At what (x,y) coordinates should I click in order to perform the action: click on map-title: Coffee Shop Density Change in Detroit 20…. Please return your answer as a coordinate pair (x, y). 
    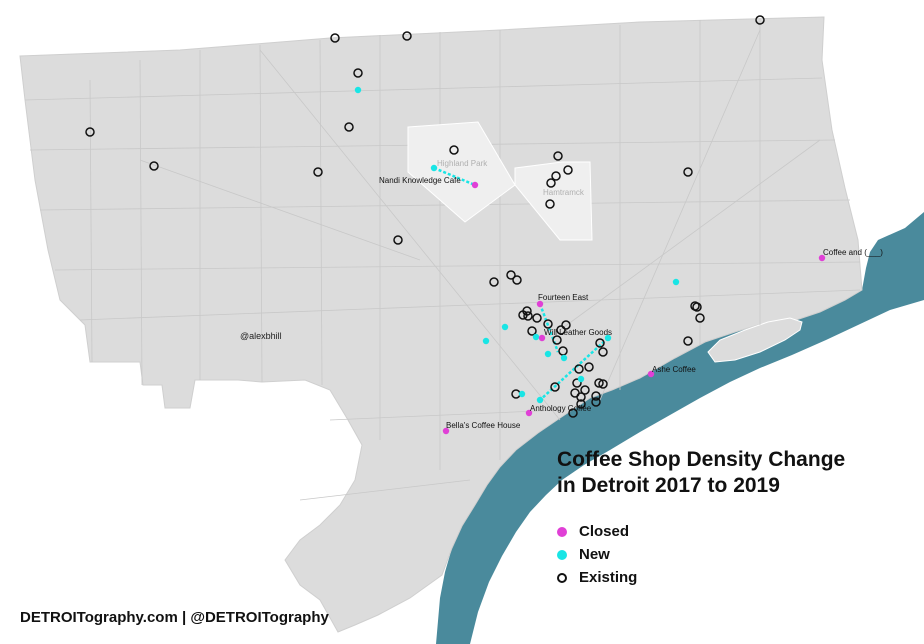
    Looking at the image, I should click on (701, 473).